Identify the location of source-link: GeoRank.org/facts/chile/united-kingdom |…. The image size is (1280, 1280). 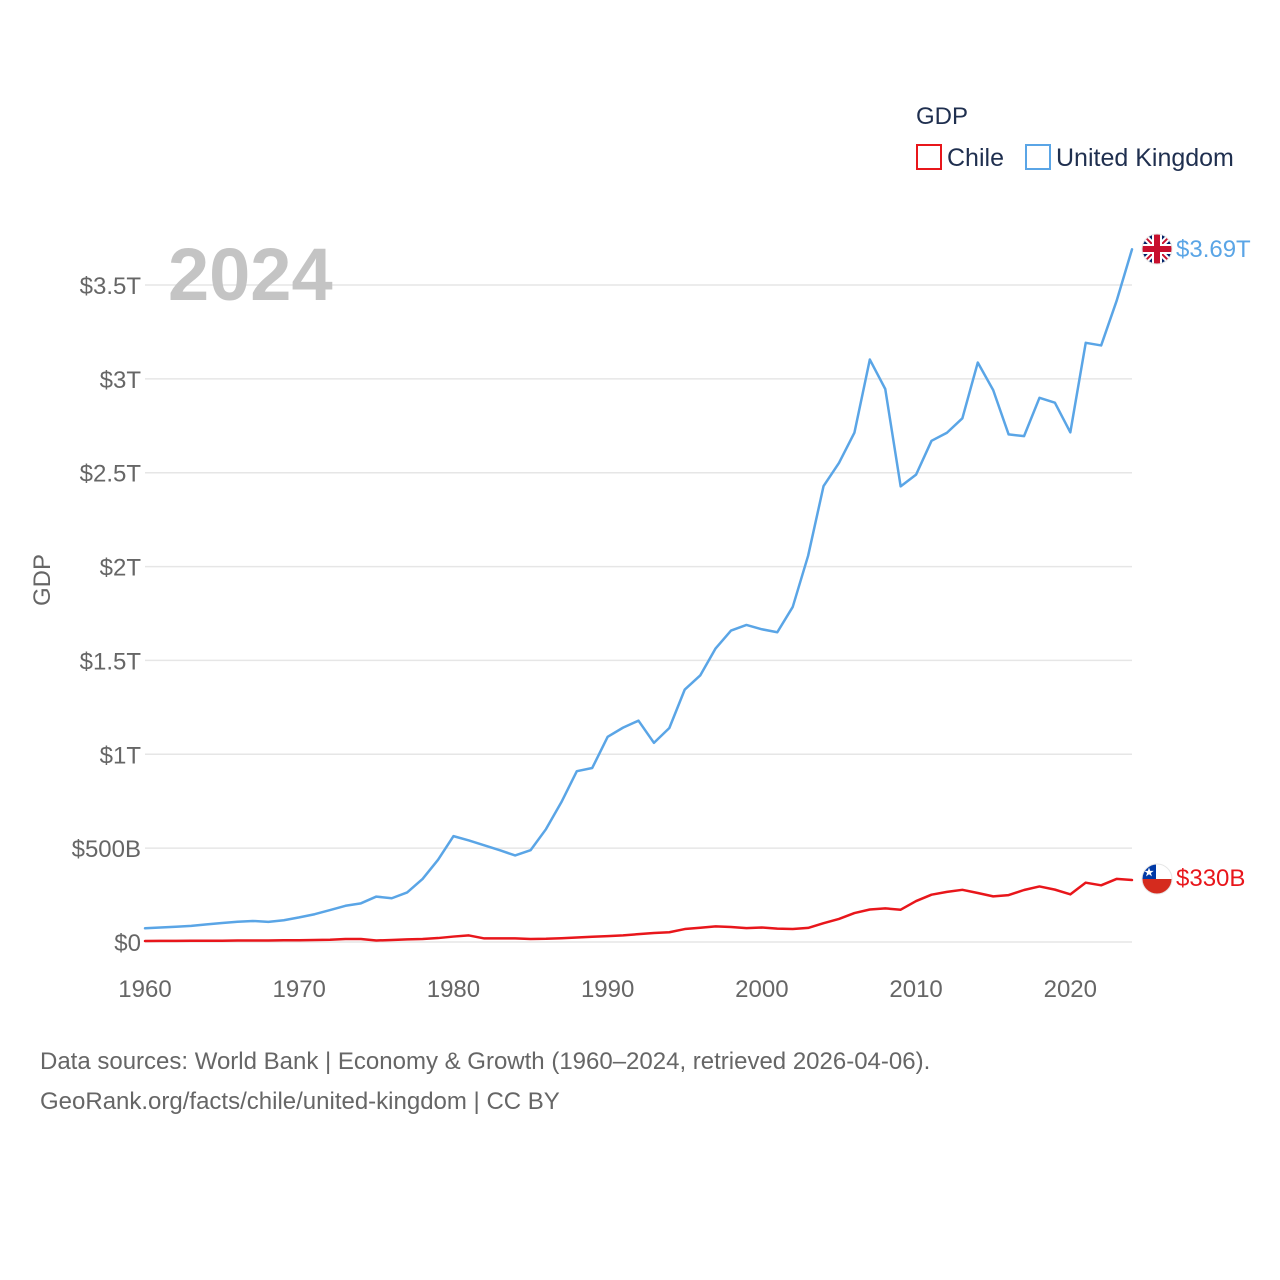
(300, 1101).